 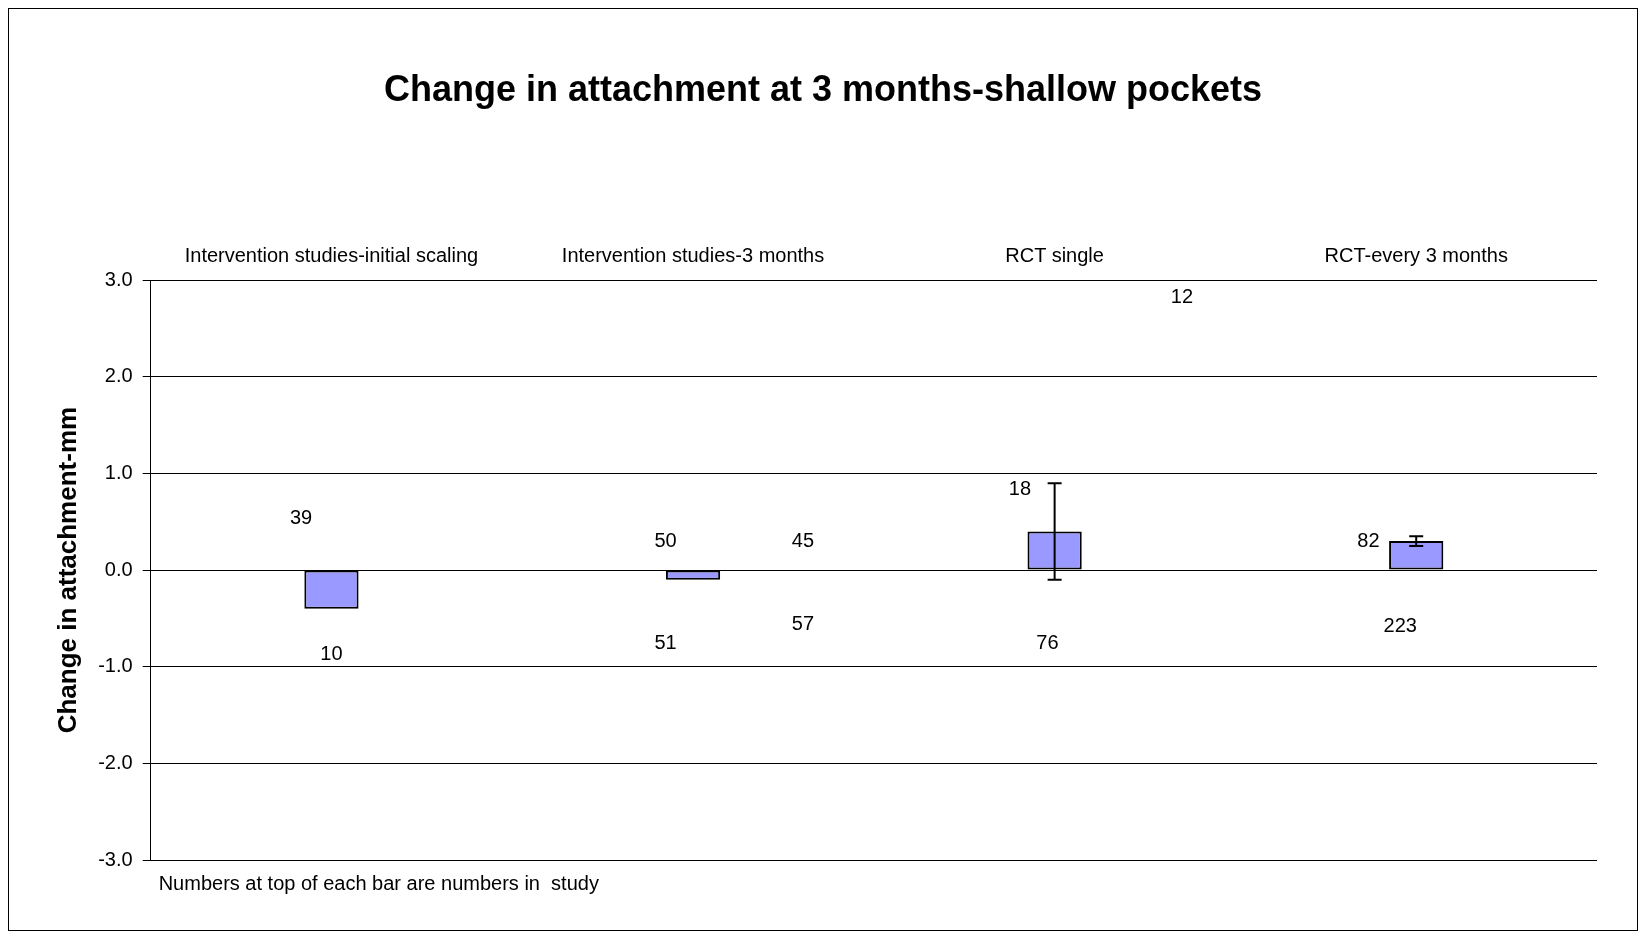 I want to click on annotation: 51, so click(x=665, y=641).